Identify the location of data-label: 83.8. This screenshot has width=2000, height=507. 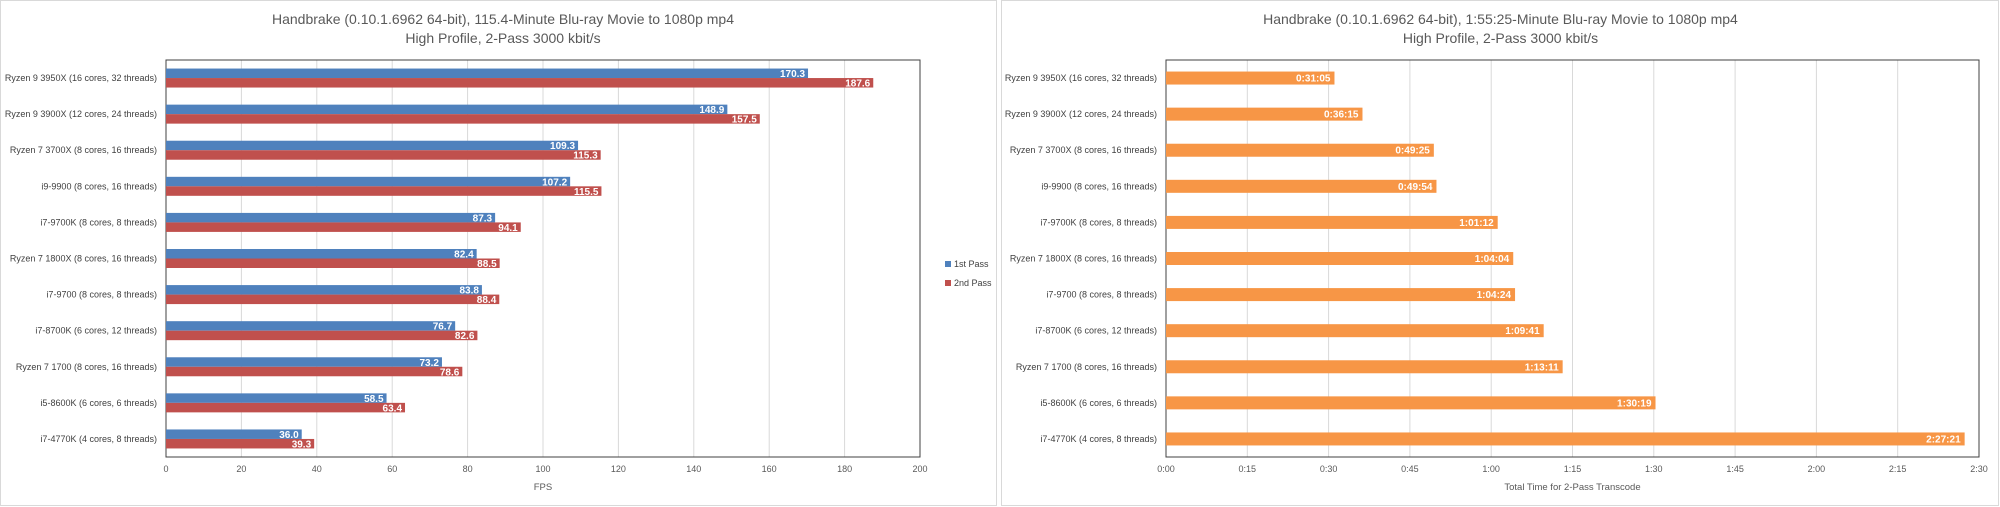
(469, 291).